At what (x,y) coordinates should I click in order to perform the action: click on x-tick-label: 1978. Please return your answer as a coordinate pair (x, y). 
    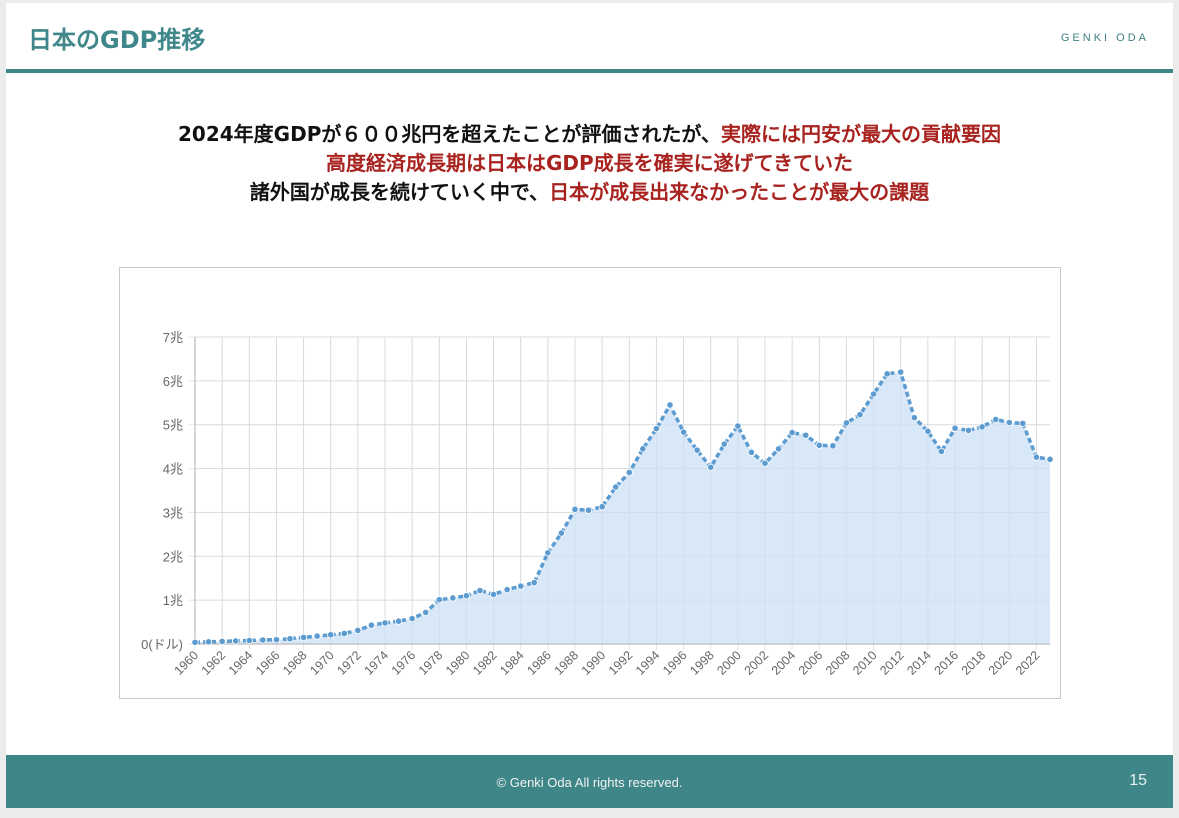
    Looking at the image, I should click on (431, 663).